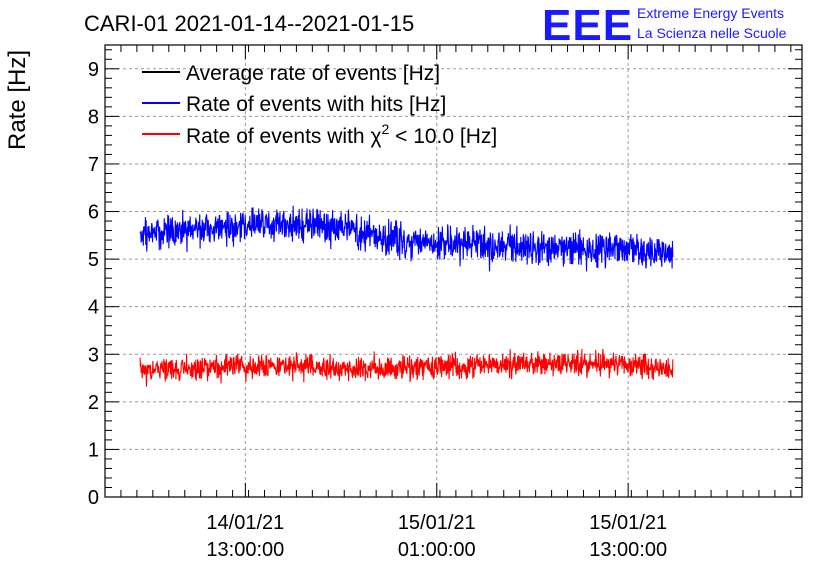  Describe the element at coordinates (245, 523) in the screenshot. I see `x-tick-label-date: 14/01/21` at that location.